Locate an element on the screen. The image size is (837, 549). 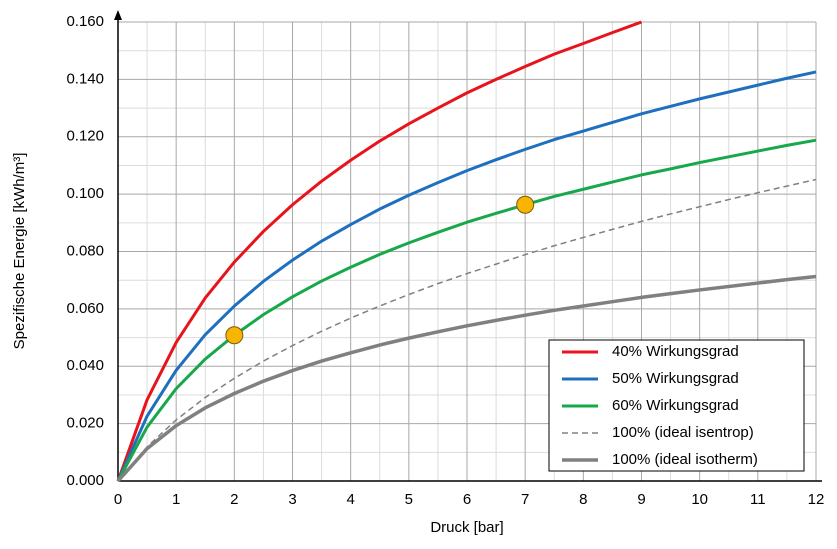
y-tick-label: 0.120 is located at coordinates (85, 136).